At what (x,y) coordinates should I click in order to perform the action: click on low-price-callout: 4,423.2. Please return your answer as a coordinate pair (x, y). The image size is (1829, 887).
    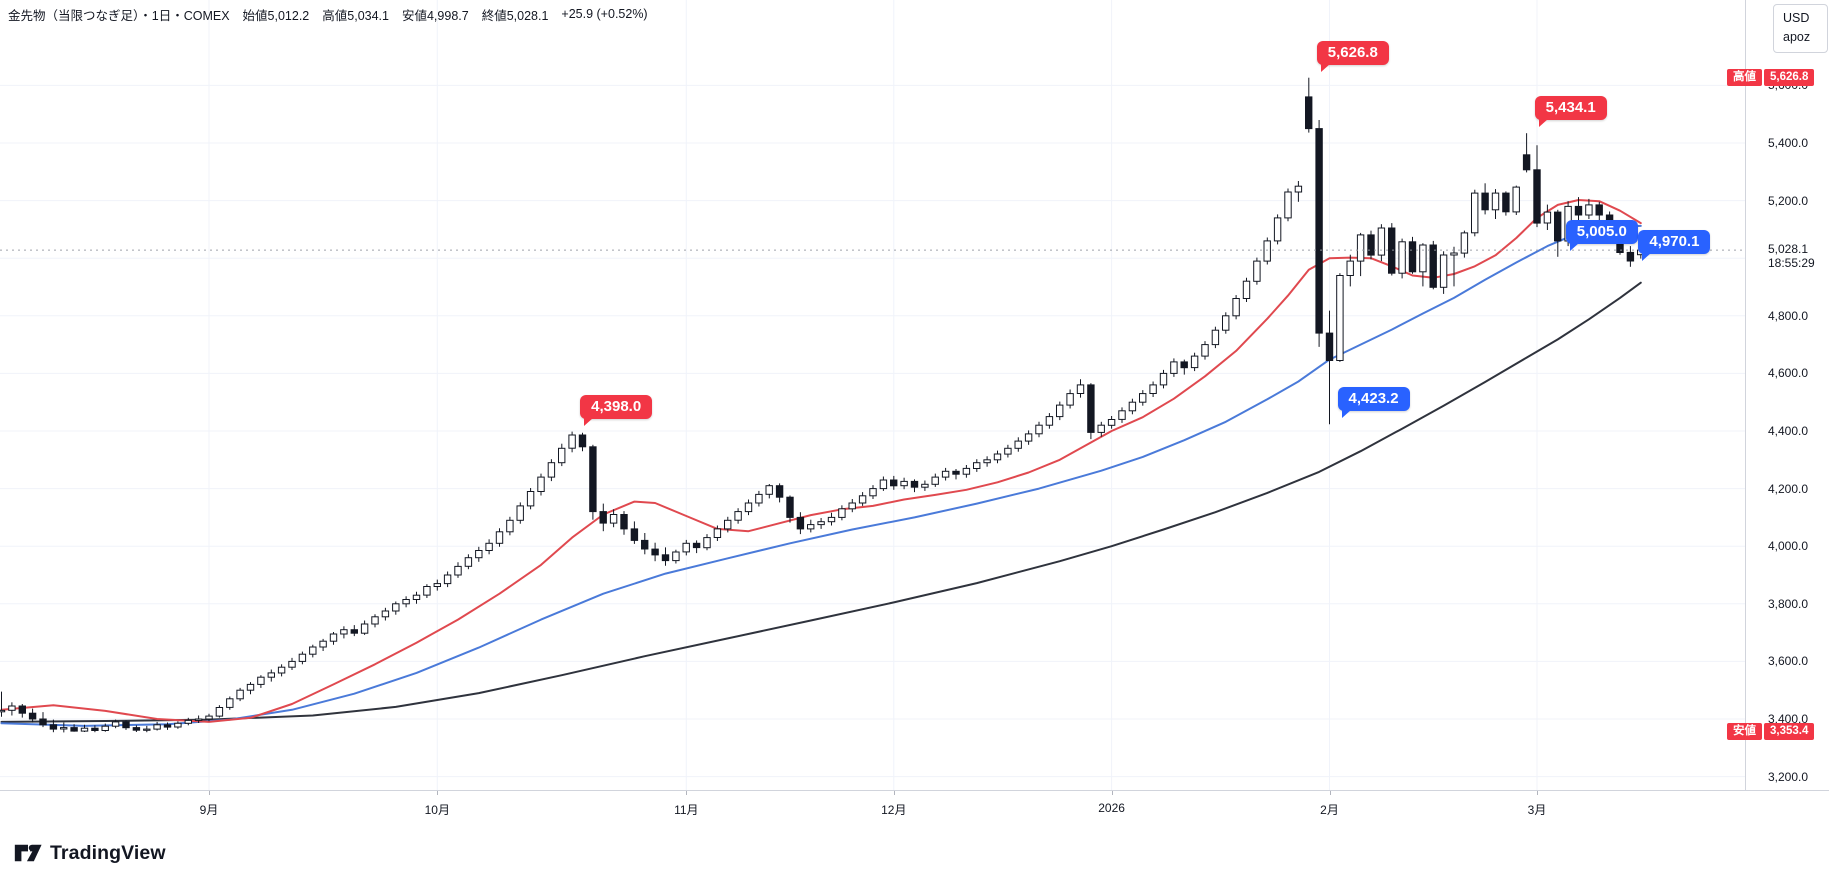
    Looking at the image, I should click on (1373, 403).